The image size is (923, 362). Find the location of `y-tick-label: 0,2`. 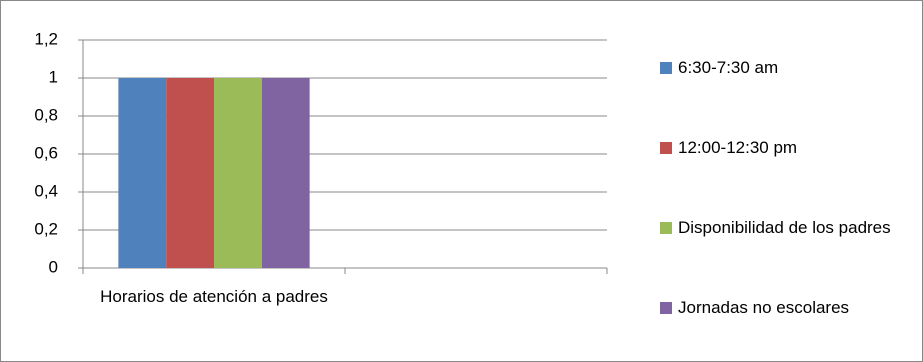

y-tick-label: 0,2 is located at coordinates (46, 228).